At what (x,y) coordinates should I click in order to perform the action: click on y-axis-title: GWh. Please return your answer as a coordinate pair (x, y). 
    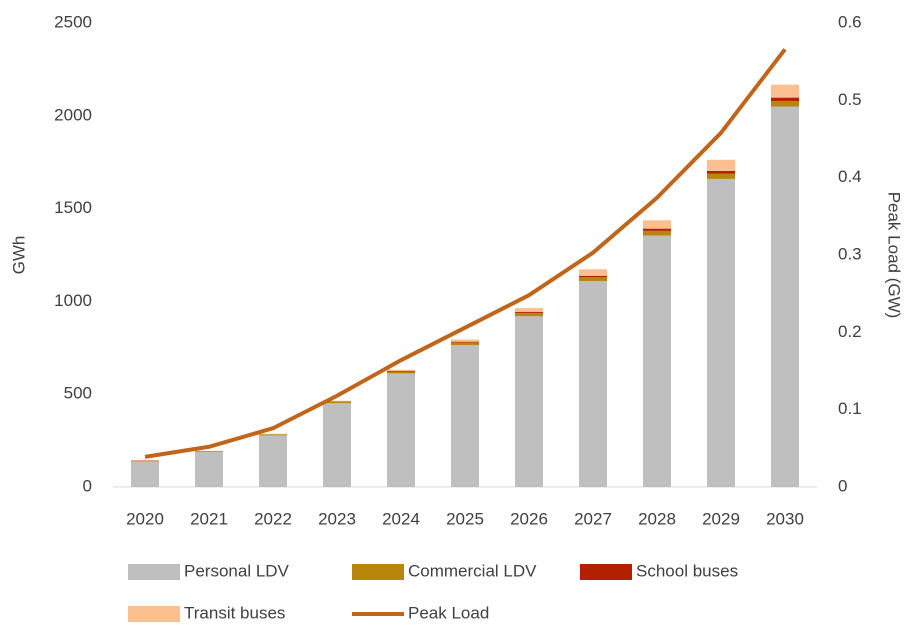
    Looking at the image, I should click on (18, 255).